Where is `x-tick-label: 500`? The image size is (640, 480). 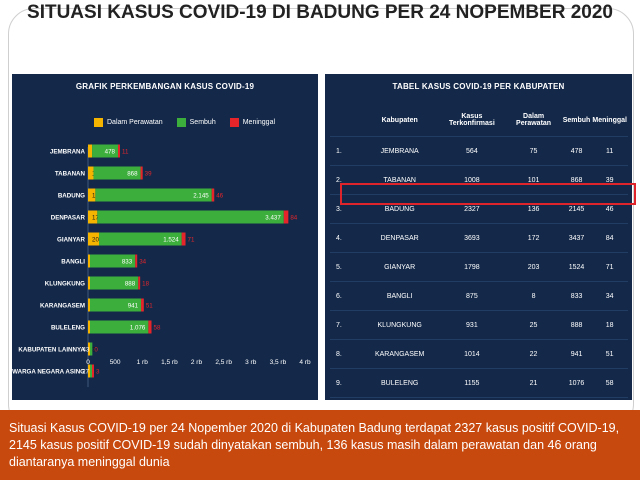 x-tick-label: 500 is located at coordinates (115, 362).